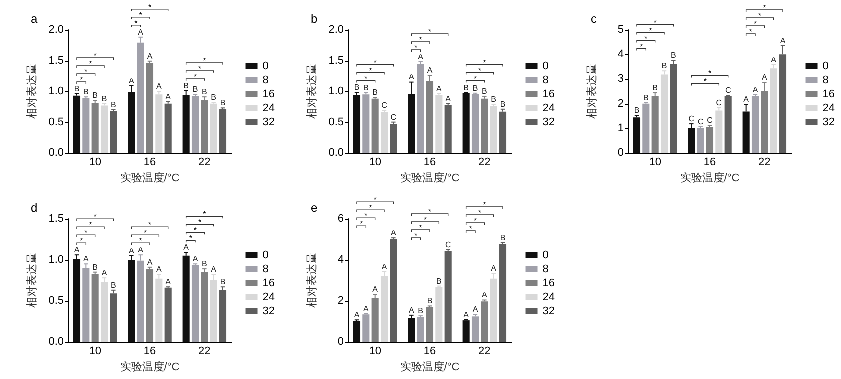 This screenshot has width=841, height=379. What do you see at coordinates (621, 128) in the screenshot?
I see `y-tick-label: 1` at bounding box center [621, 128].